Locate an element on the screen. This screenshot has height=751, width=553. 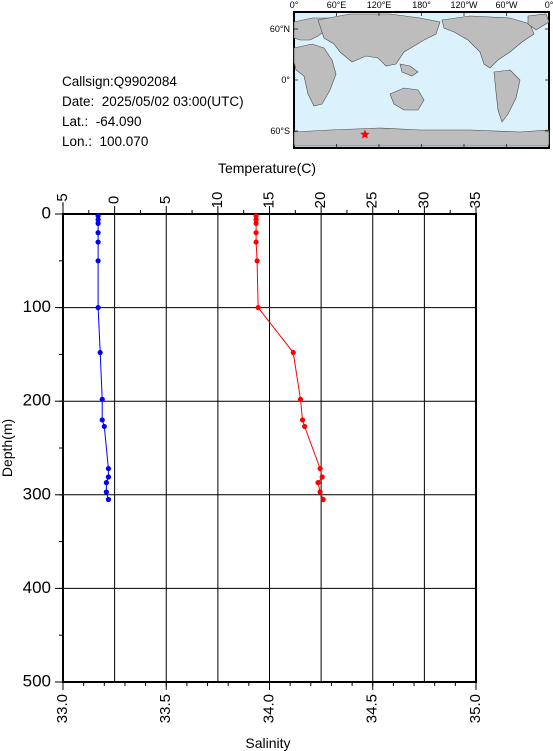
map-lon-label: 60°E is located at coordinates (337, 5).